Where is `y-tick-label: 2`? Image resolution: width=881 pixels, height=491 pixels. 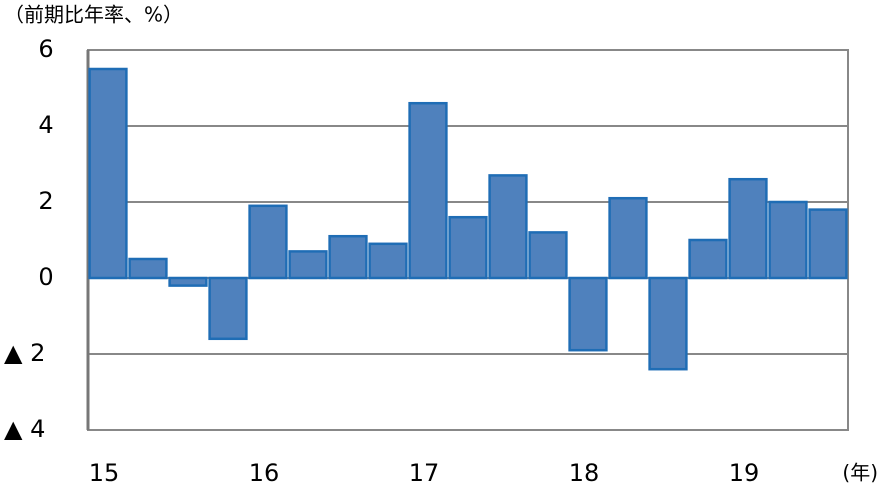
y-tick-label: 2 is located at coordinates (45, 201).